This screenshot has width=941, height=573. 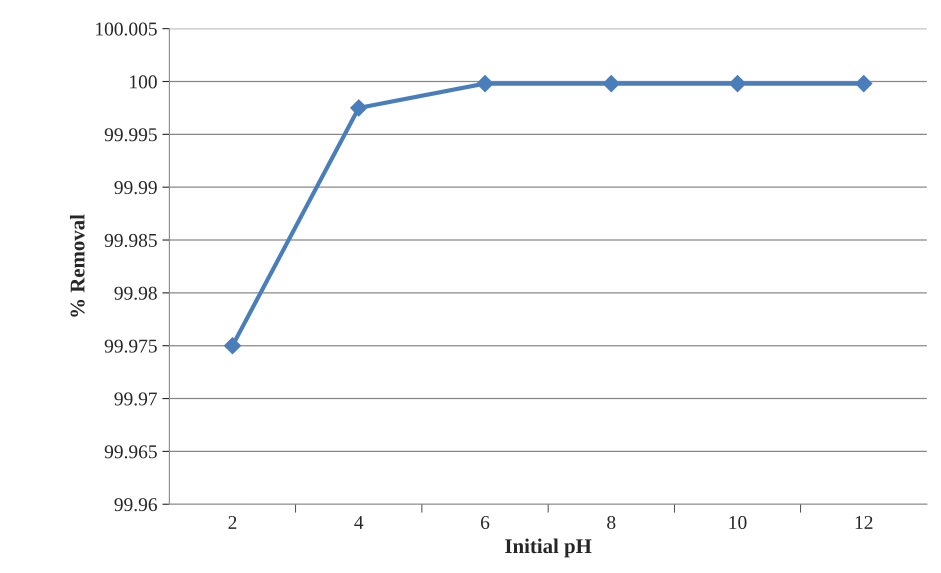 I want to click on x-tick-label: 10, so click(x=737, y=523).